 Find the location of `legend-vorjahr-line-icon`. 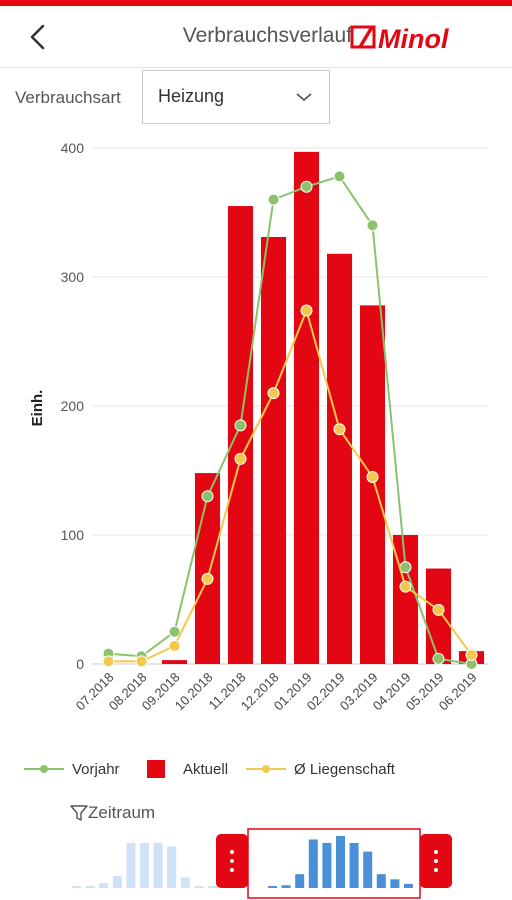

legend-vorjahr-line-icon is located at coordinates (44, 769).